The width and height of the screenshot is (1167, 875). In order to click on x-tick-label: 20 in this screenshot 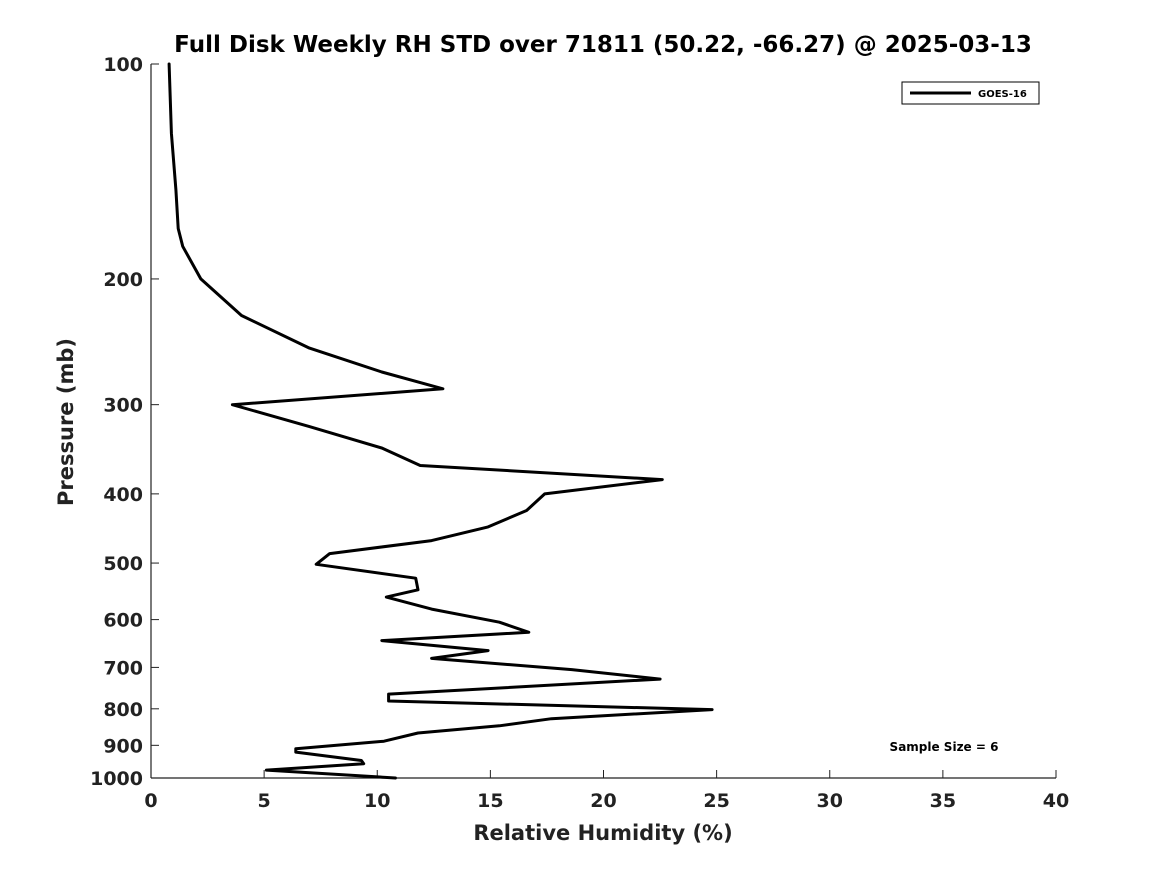, I will do `click(603, 801)`.